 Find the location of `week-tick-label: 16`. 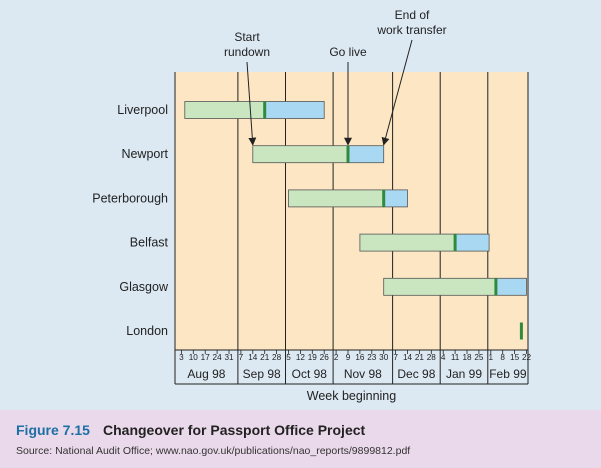

week-tick-label: 16 is located at coordinates (360, 357).